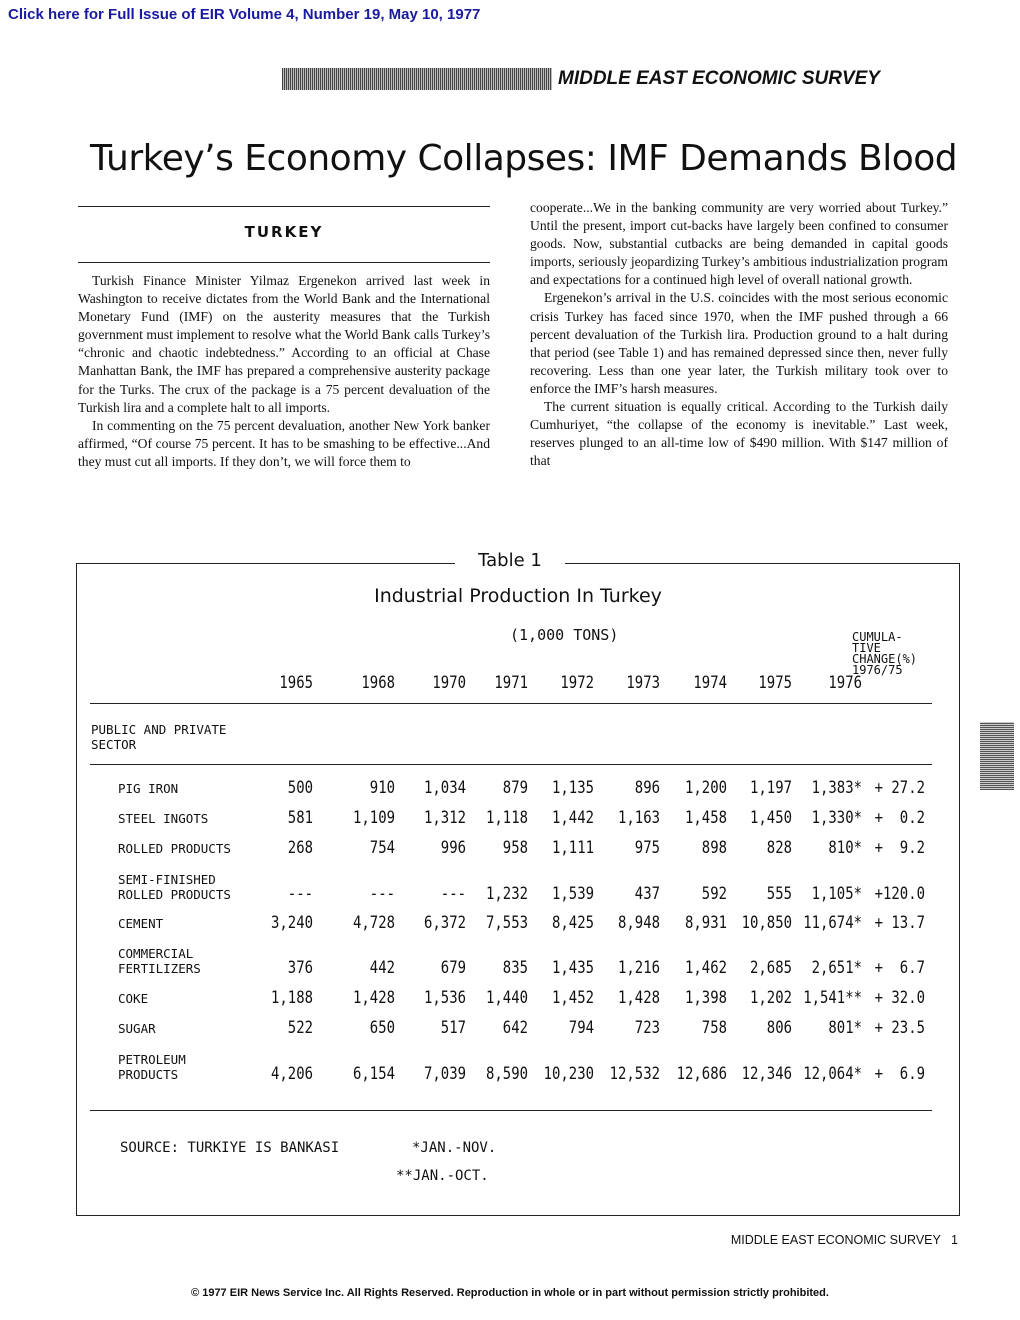 The image size is (1020, 1320). Describe the element at coordinates (445, 1074) in the screenshot. I see `table-cell: 7,039` at that location.